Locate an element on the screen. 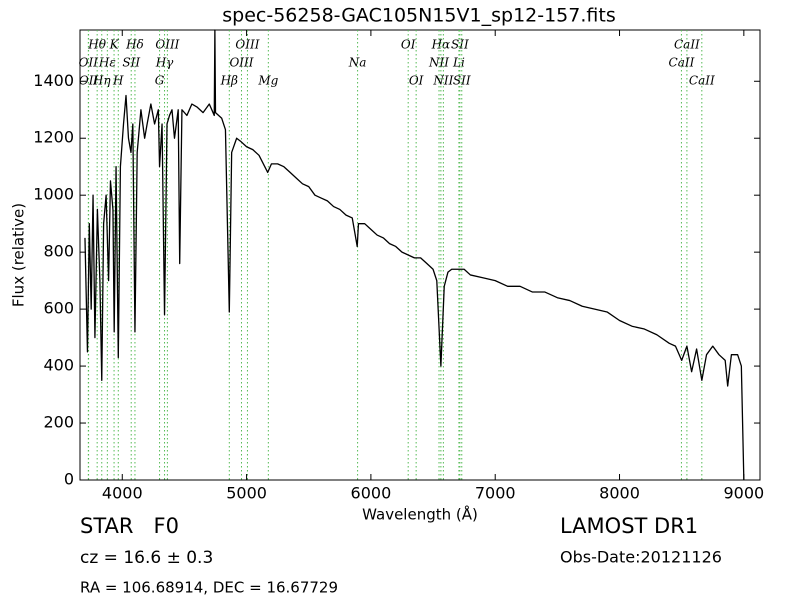  spectral-line-label: OII is located at coordinates (89, 81).